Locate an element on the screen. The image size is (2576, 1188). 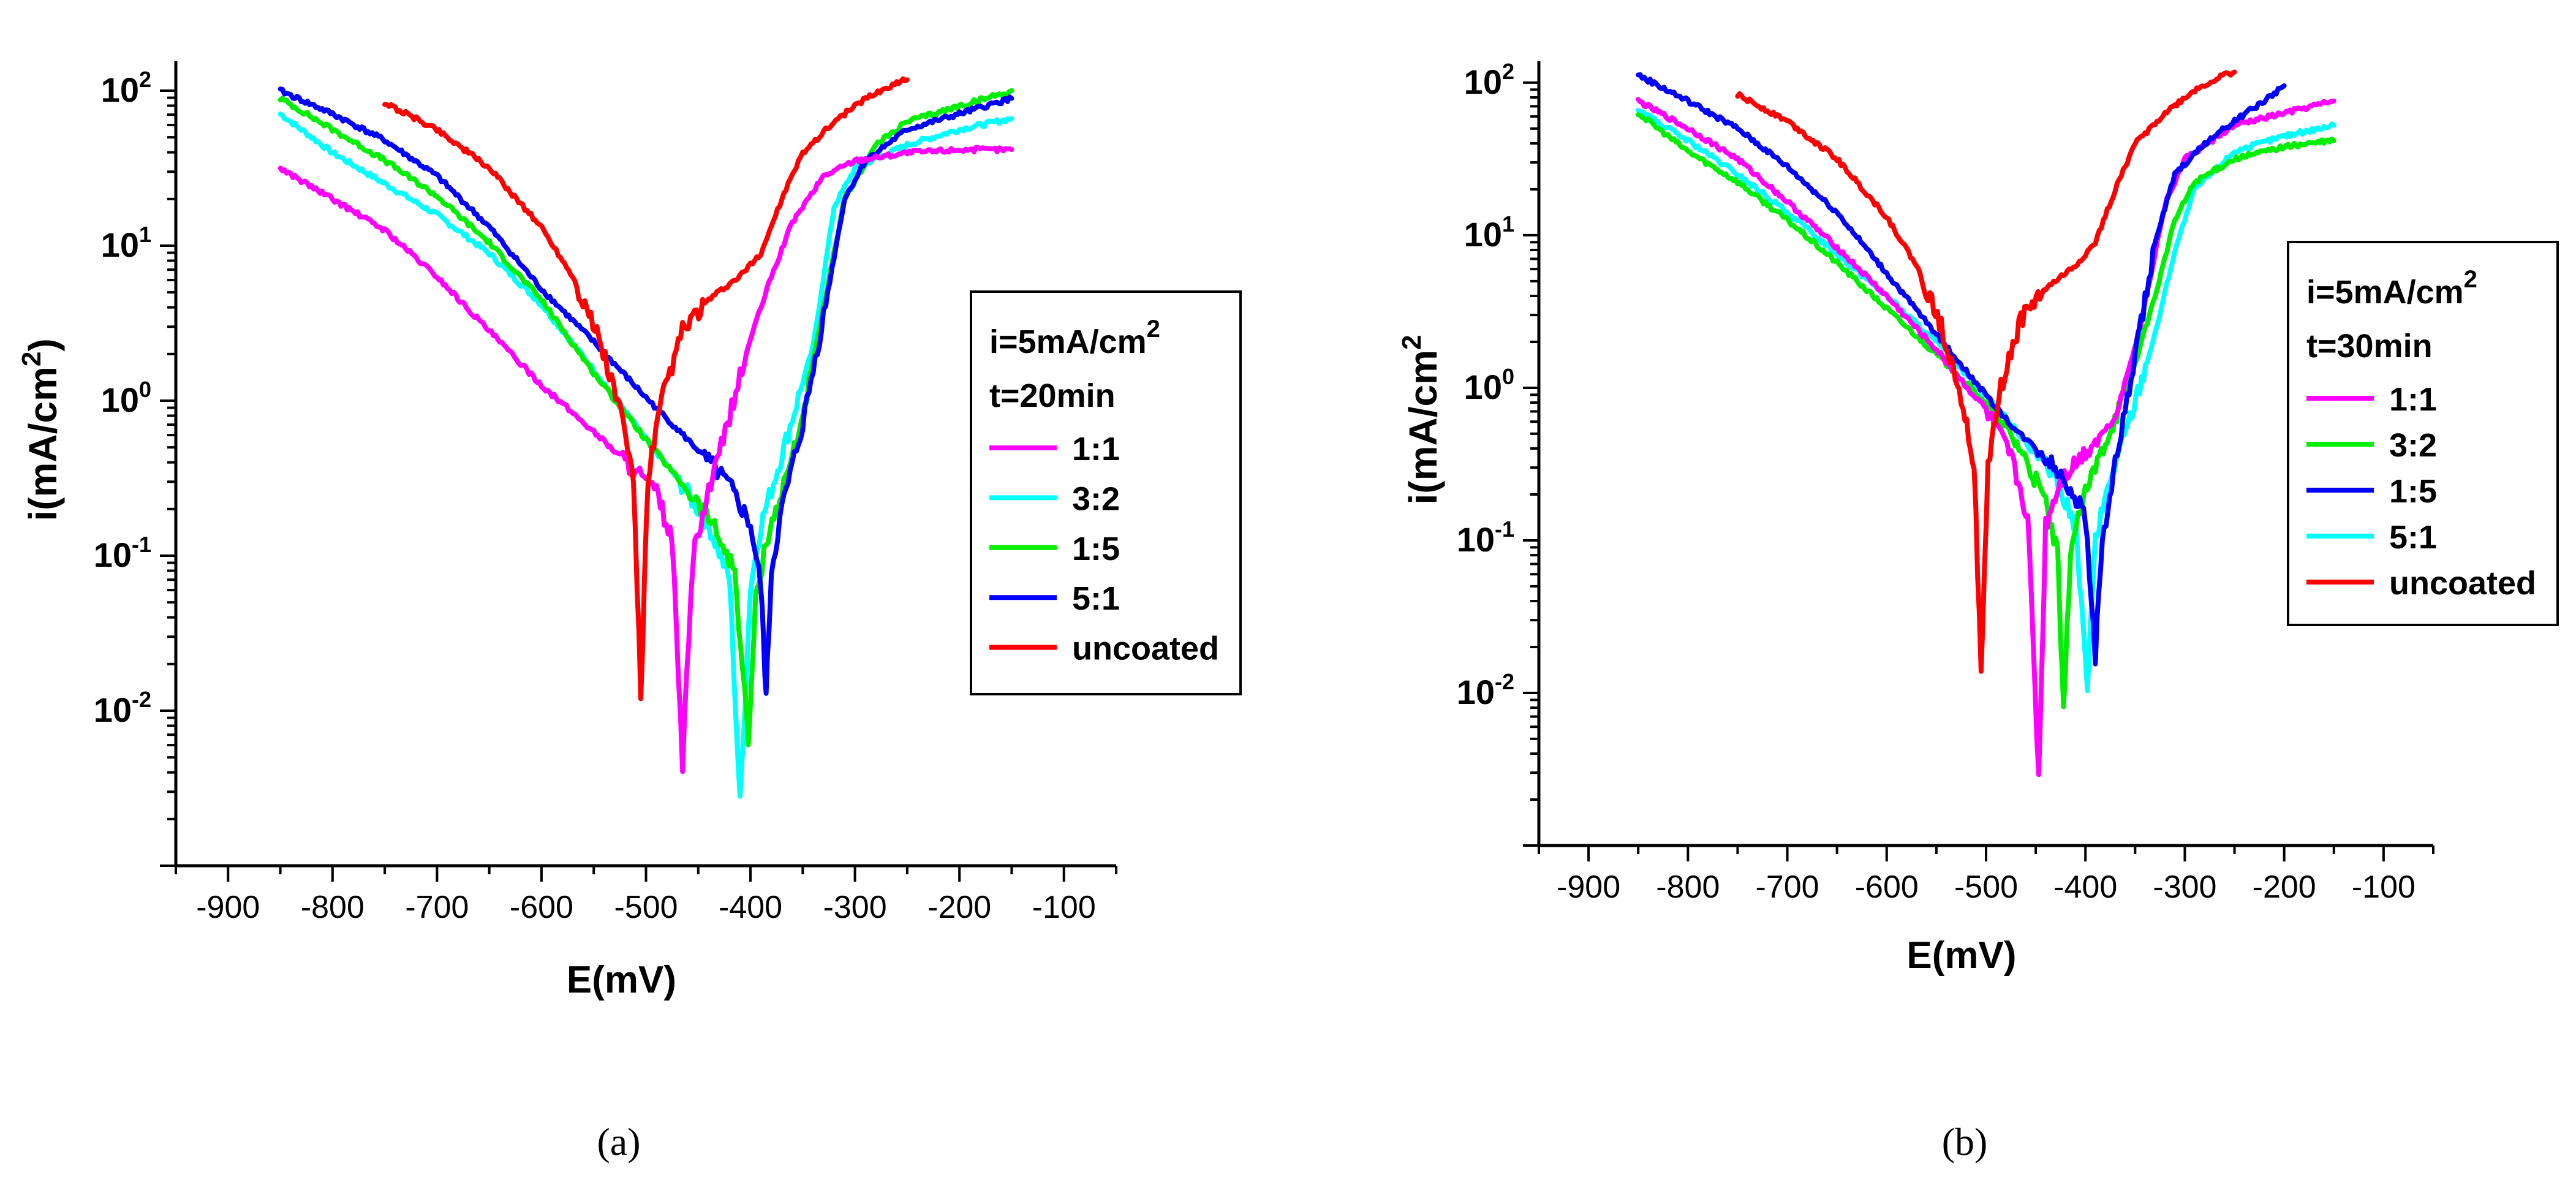
legend: i=5mA/cm2 t=30min 1:1 3:2 1:5 5:1 uncoated is located at coordinates (2423, 433).